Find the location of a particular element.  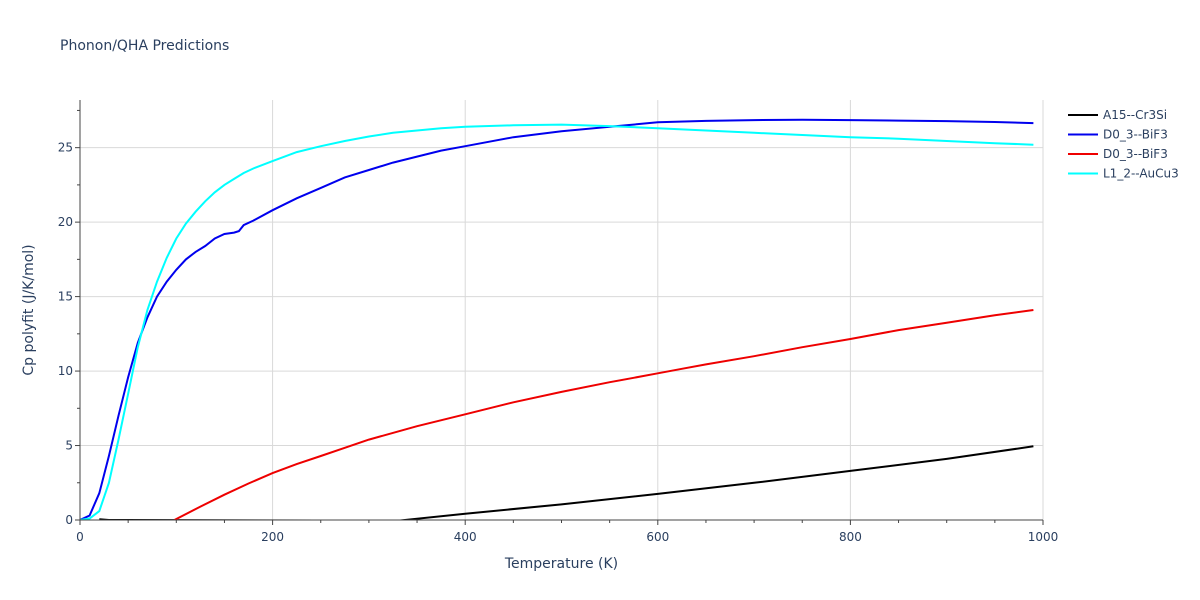

legend-label: L1_2--AuCu3 is located at coordinates (1141, 174).